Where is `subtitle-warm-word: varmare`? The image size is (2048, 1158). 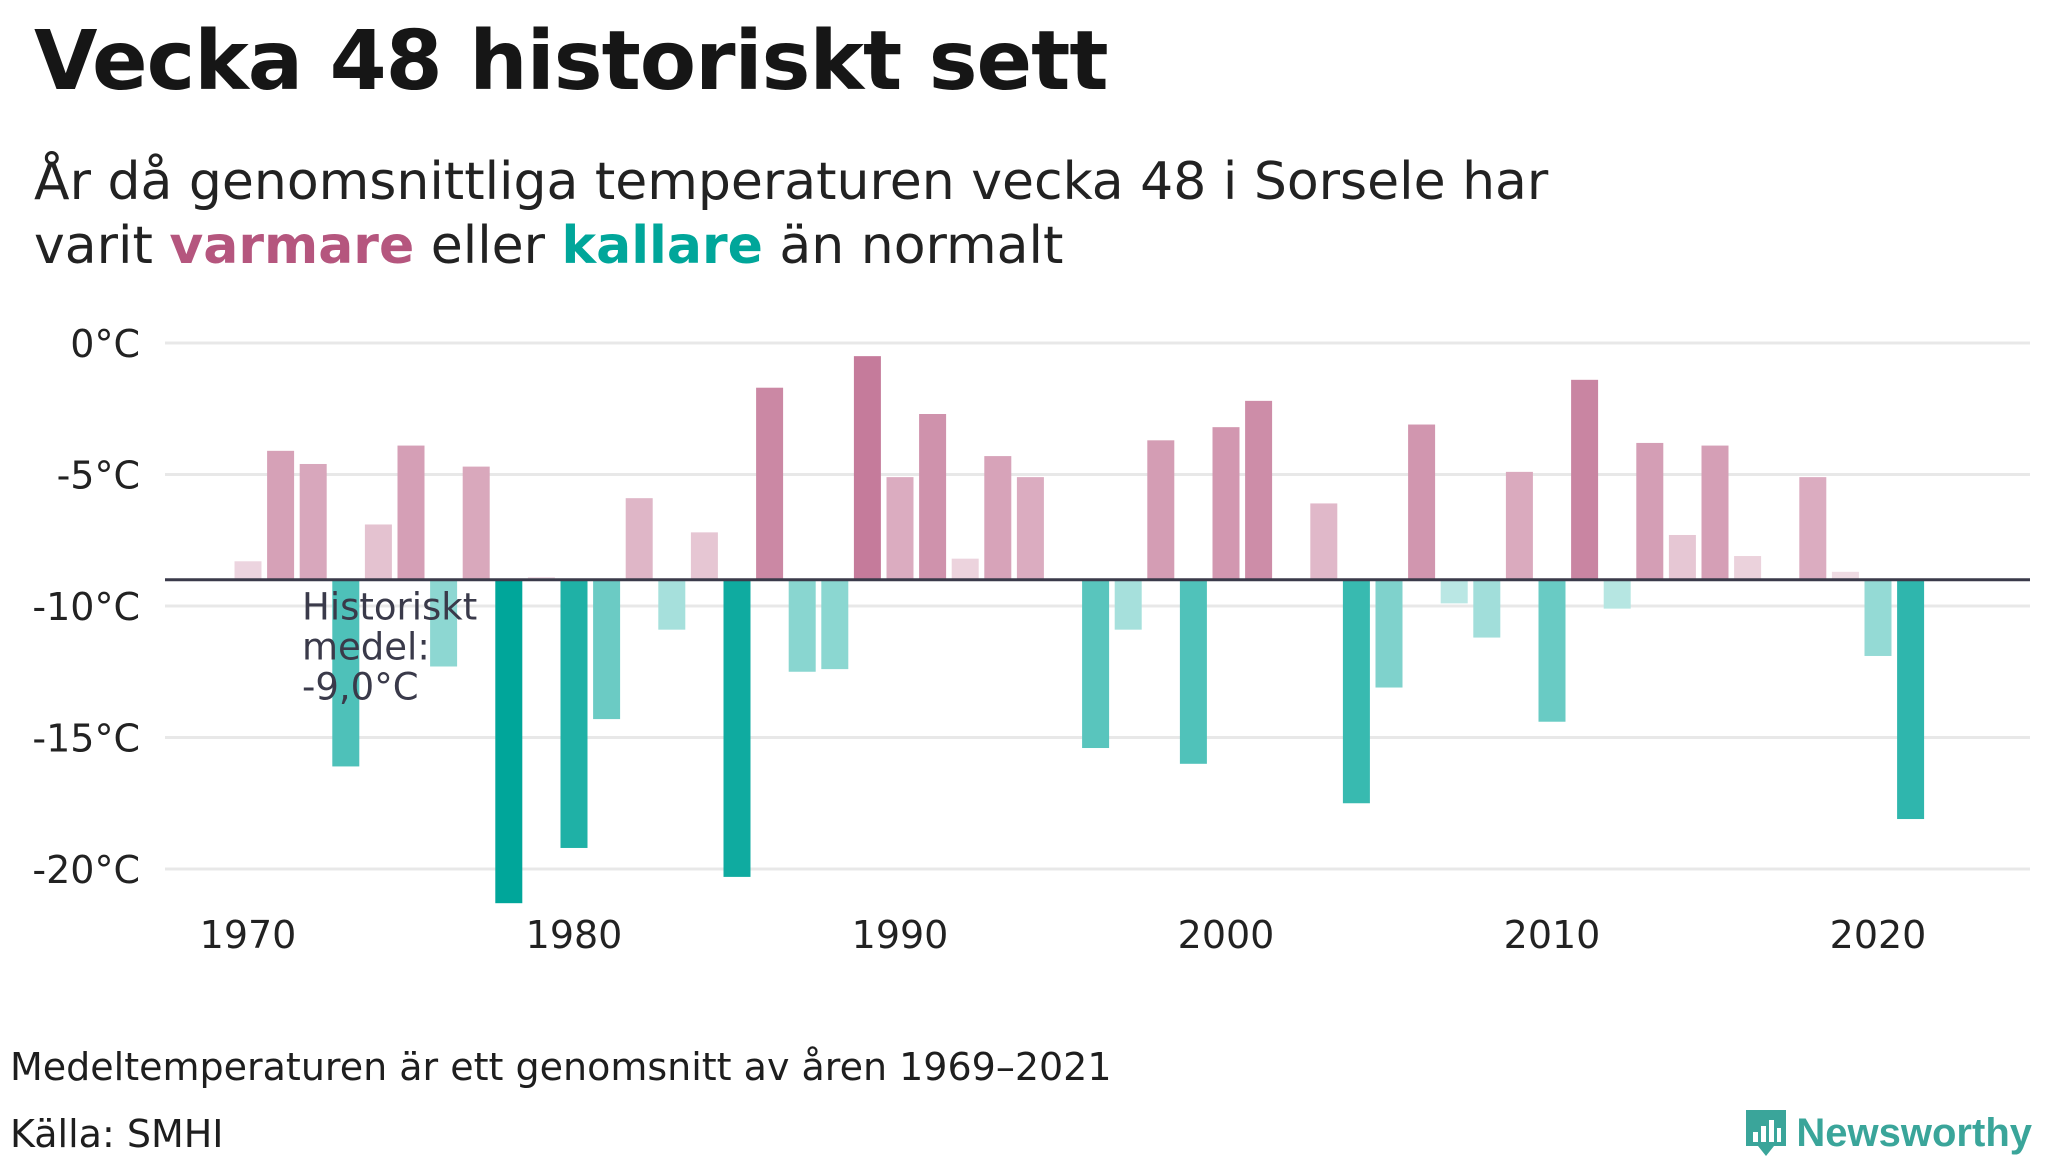 subtitle-warm-word: varmare is located at coordinates (292, 246).